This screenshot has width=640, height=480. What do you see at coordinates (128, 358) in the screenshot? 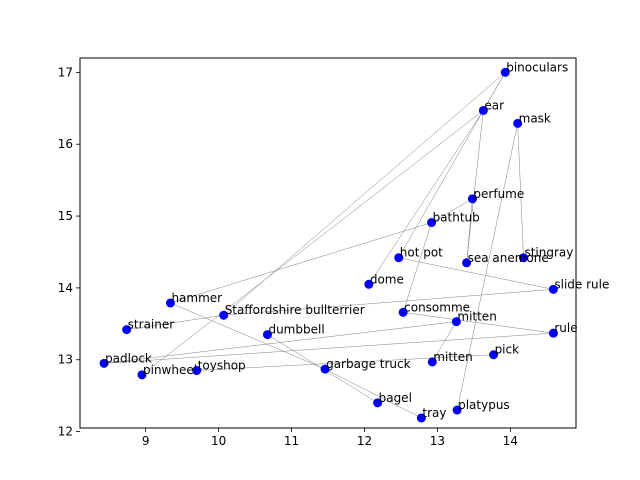
I see `point-label: padlock` at bounding box center [128, 358].